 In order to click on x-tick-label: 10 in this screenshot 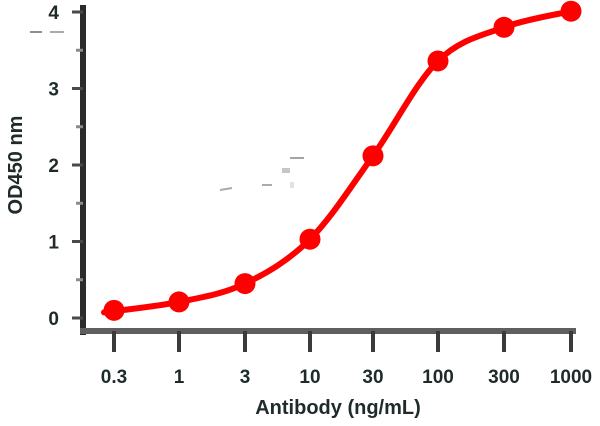, I will do `click(309, 377)`.